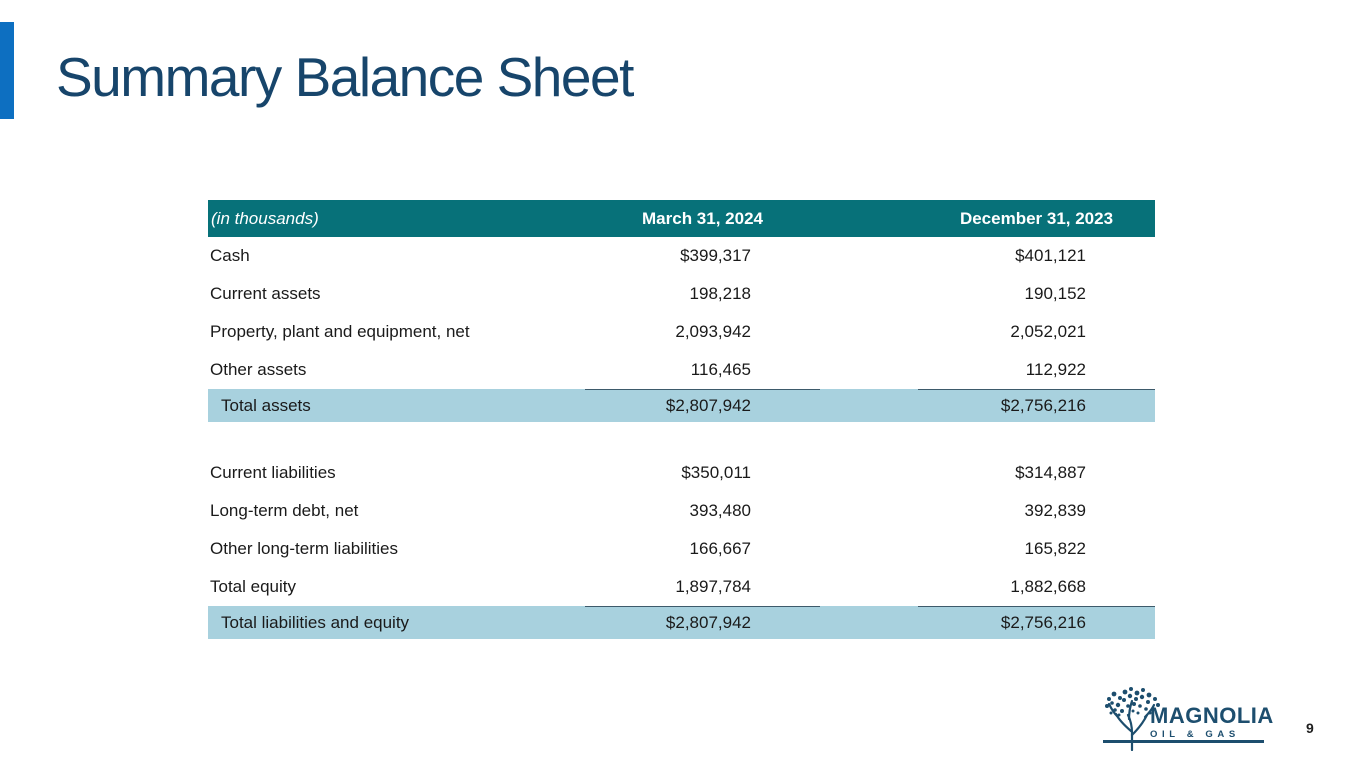 The height and width of the screenshot is (768, 1365). I want to click on section-gap-cell, so click(681, 438).